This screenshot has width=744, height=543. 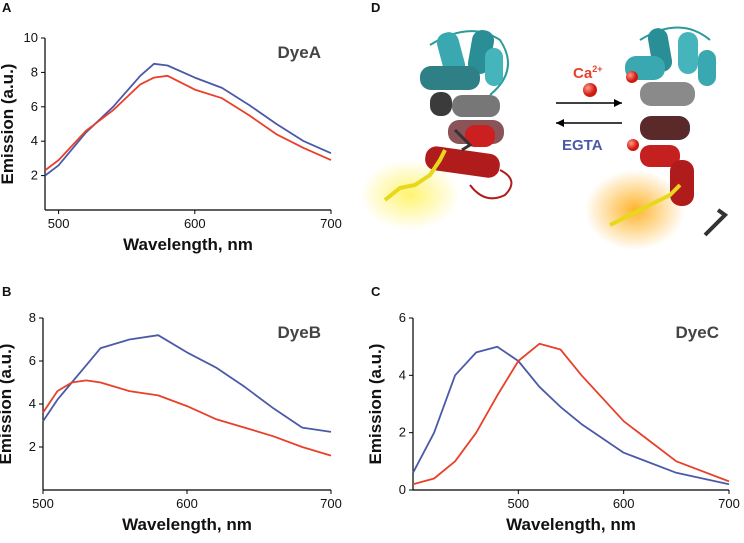 I want to click on panel-label: D, so click(x=375, y=7).